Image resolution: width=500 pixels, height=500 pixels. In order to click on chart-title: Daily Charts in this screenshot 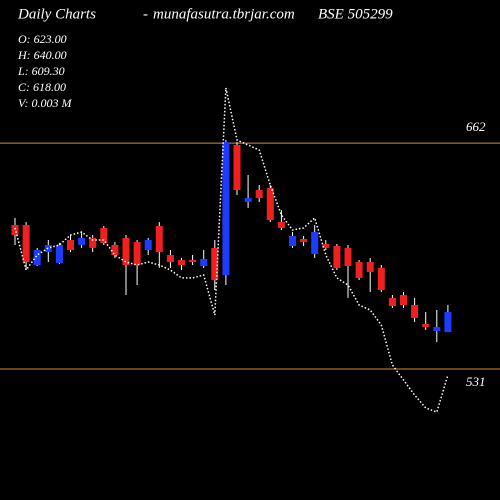, I will do `click(56, 14)`.